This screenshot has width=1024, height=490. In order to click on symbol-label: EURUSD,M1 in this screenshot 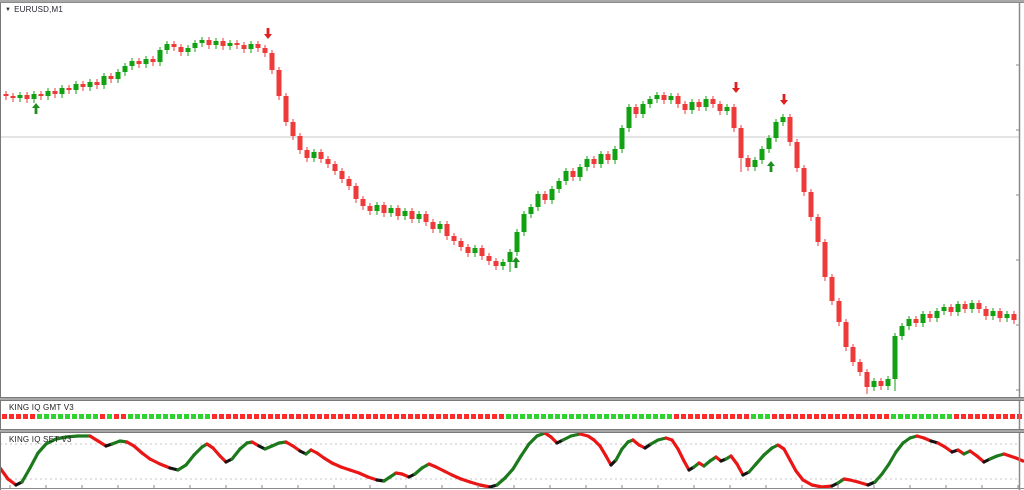, I will do `click(39, 9)`.